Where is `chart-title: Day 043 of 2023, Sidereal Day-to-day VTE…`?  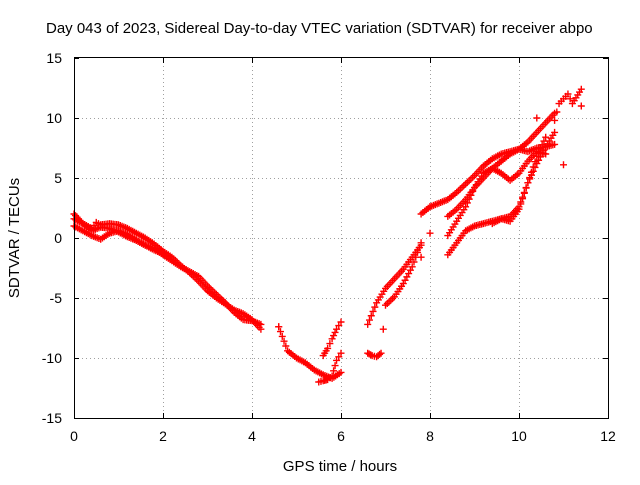 chart-title: Day 043 of 2023, Sidereal Day-to-day VTE… is located at coordinates (319, 28).